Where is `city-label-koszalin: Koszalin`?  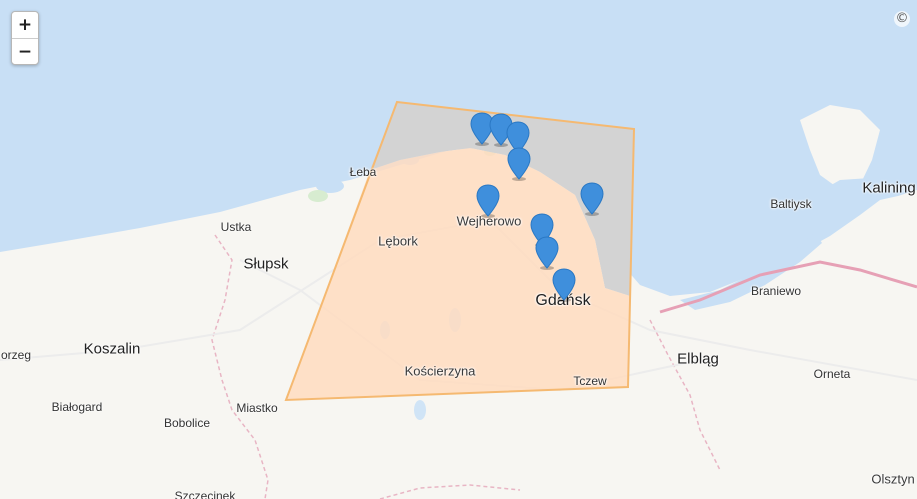 city-label-koszalin: Koszalin is located at coordinates (112, 349).